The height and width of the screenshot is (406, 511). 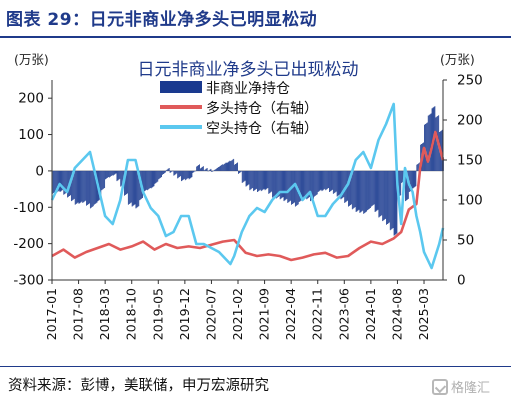 What do you see at coordinates (28, 281) in the screenshot?
I see `left-tick-label: -300` at bounding box center [28, 281].